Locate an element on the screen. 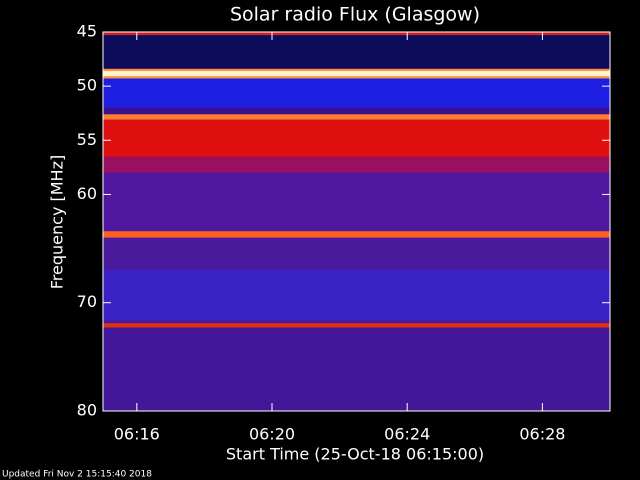 This screenshot has height=480, width=640. footer: Updated Fri Nov 2 15:15:40 2018 is located at coordinates (77, 475).